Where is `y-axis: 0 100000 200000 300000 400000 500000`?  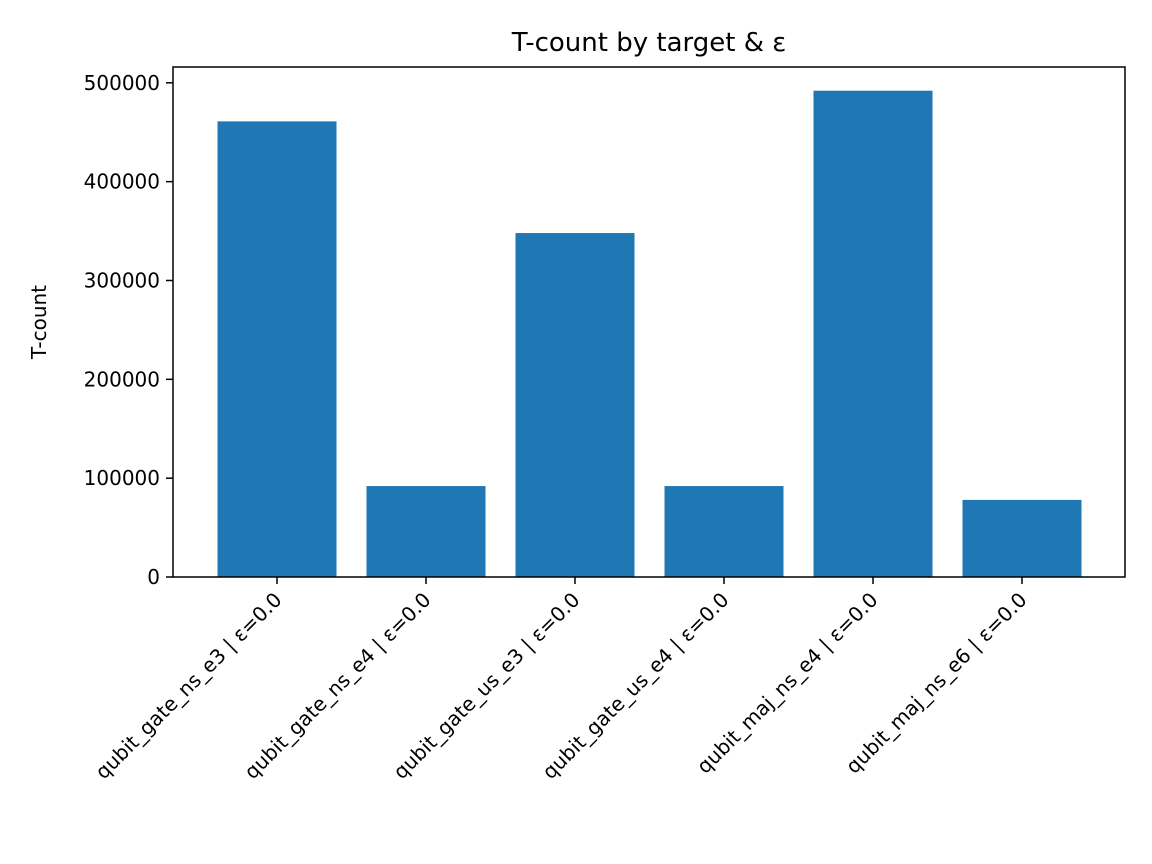
y-axis: 0 100000 200000 300000 400000 500000 is located at coordinates (128, 330).